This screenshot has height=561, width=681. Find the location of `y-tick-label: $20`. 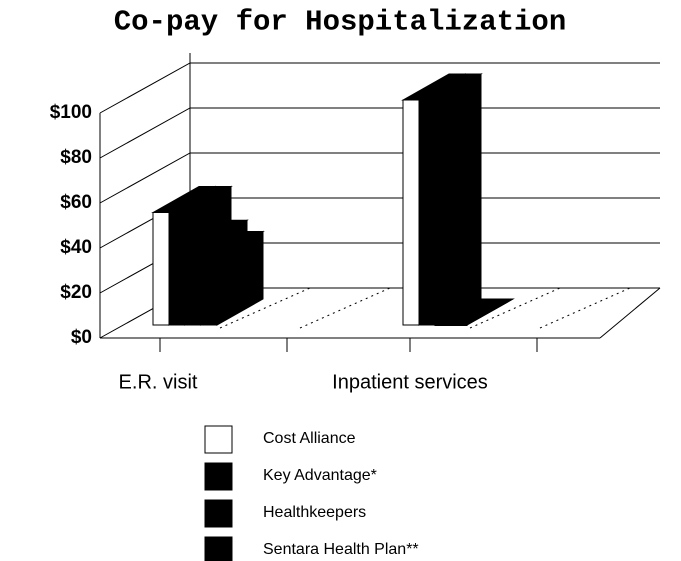

y-tick-label: $20 is located at coordinates (76, 292).